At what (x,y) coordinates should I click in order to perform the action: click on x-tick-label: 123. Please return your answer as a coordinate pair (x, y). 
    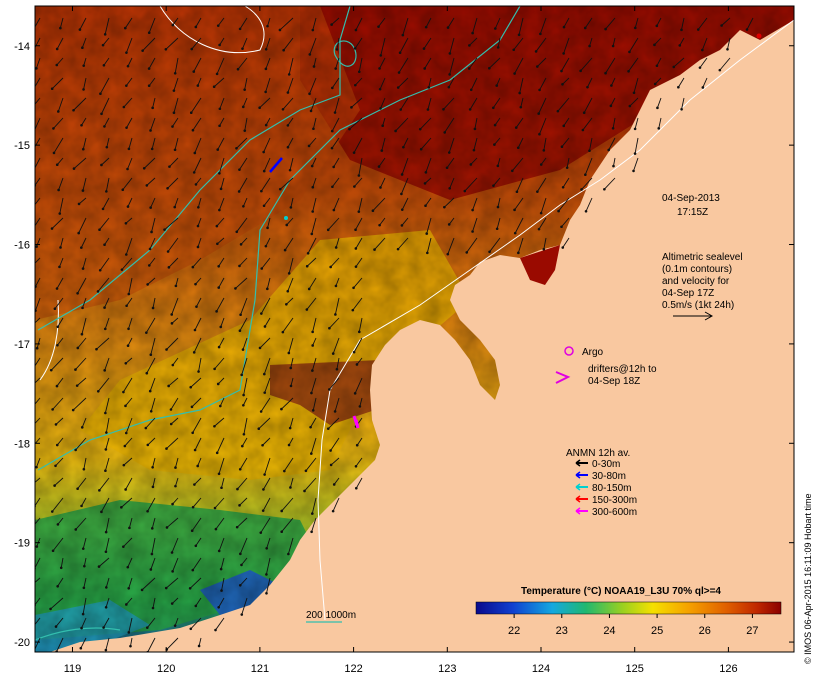
    Looking at the image, I should click on (447, 669).